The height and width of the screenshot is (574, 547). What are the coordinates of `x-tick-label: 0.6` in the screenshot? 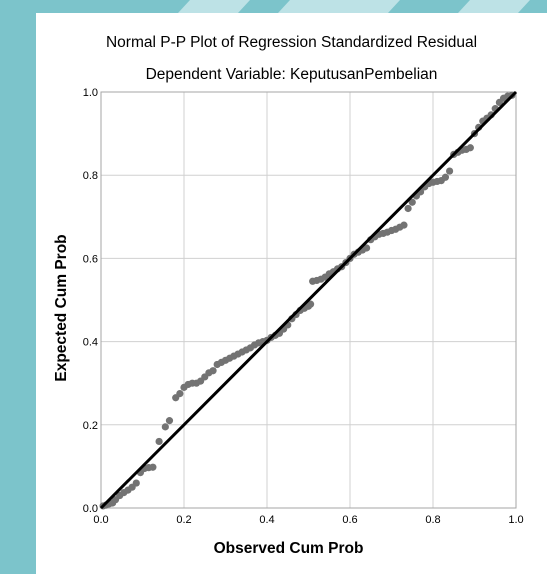 It's located at (349, 520).